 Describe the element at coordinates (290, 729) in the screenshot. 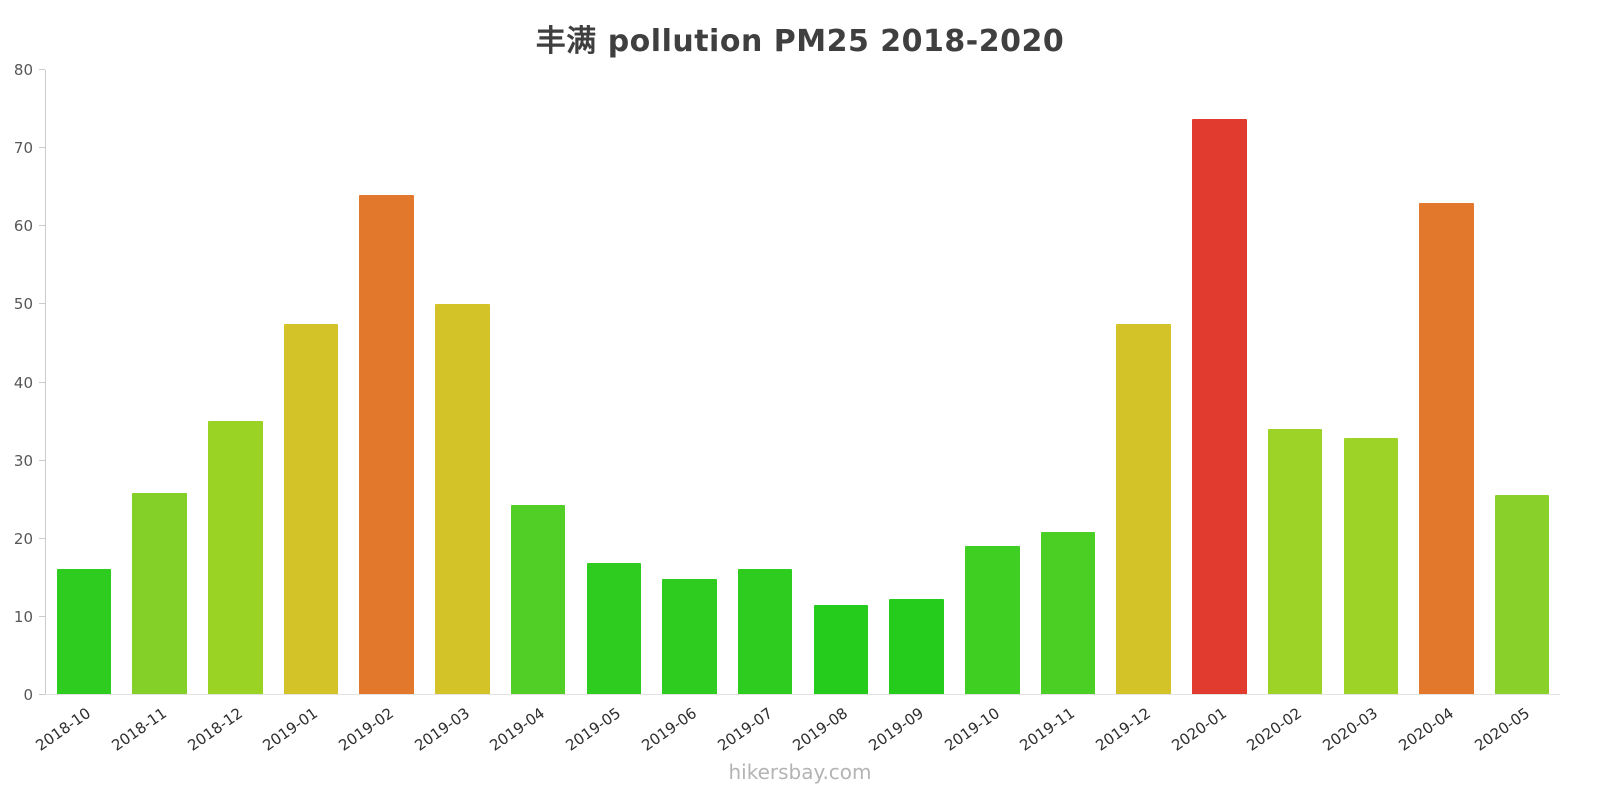

I see `x-tick-label: 2019-01` at that location.